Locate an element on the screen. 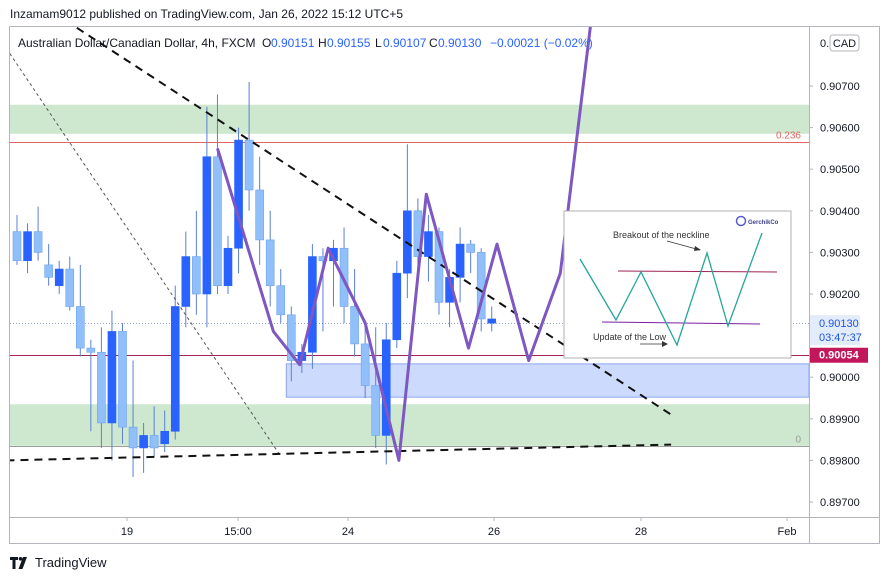  fib-0-line-label: 0 is located at coordinates (798, 440).